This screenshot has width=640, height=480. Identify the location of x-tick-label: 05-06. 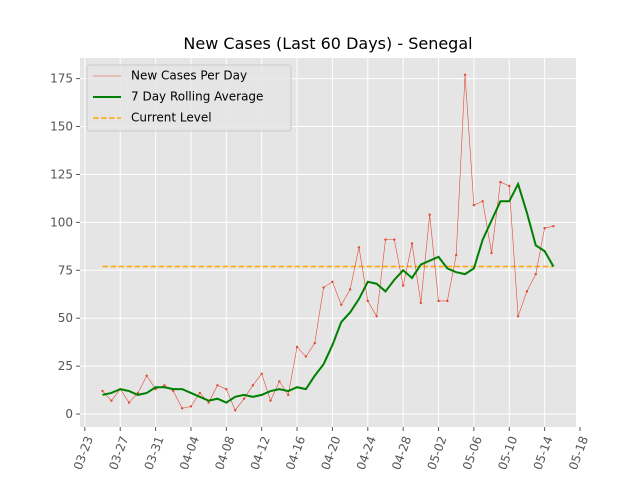
(472, 453).